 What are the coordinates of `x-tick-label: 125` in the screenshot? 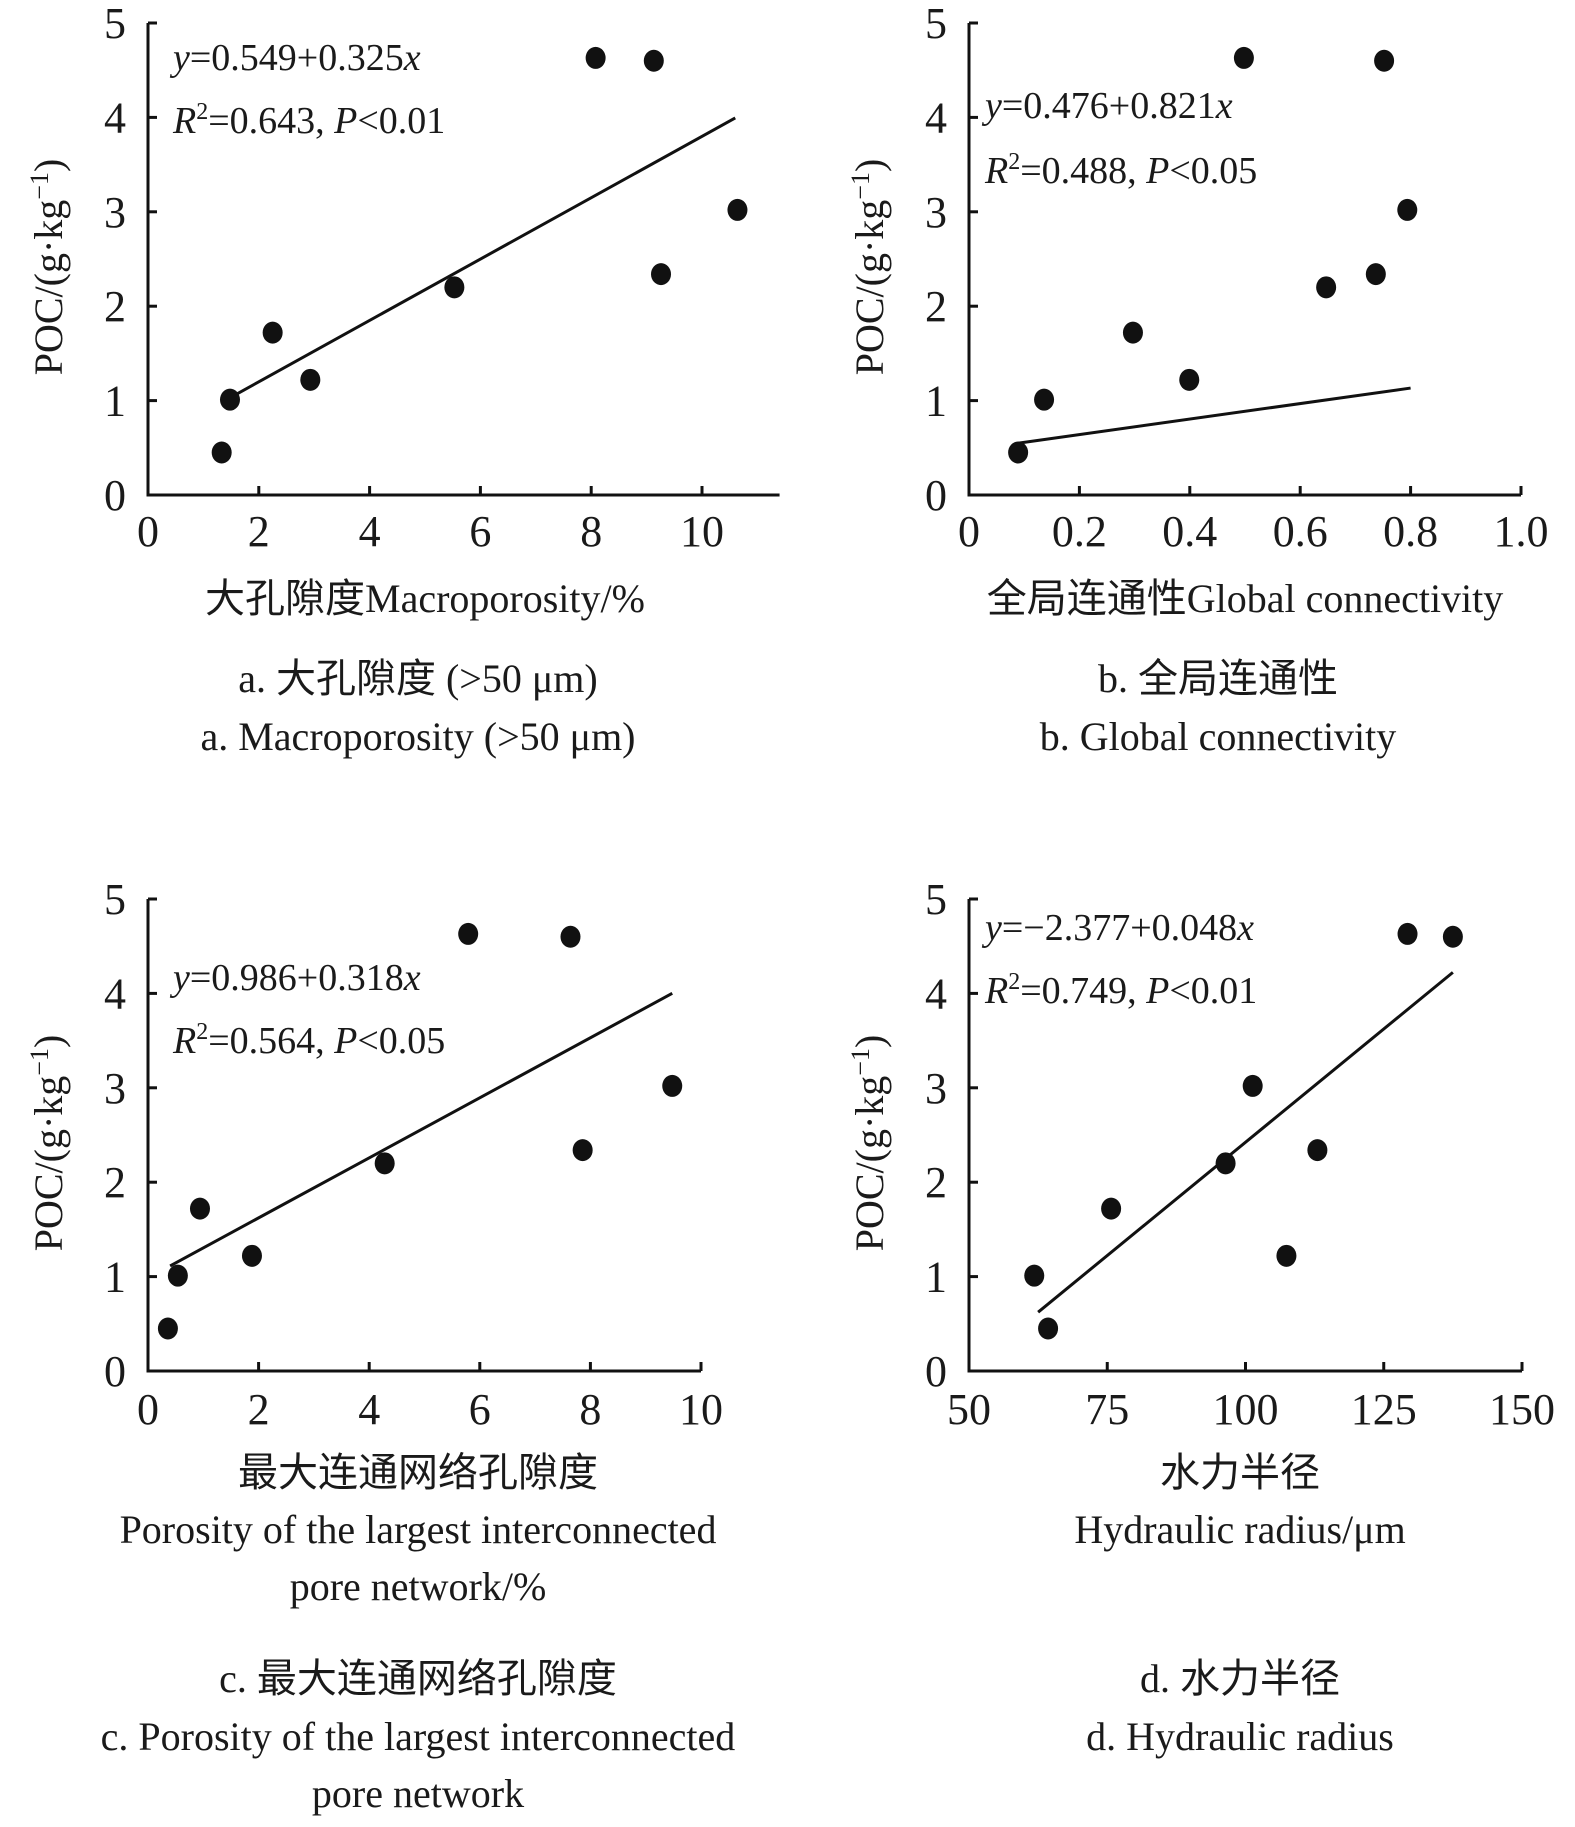 It's located at (1384, 1409).